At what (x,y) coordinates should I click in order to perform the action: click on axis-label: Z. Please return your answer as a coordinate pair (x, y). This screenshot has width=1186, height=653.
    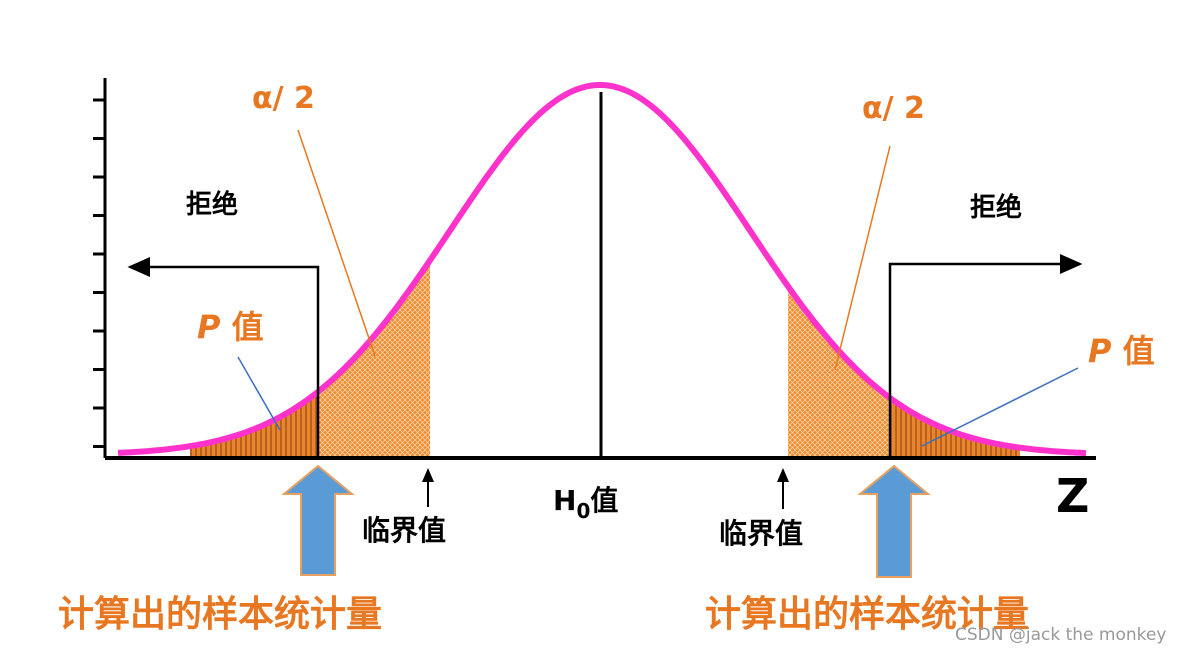
    Looking at the image, I should click on (1072, 496).